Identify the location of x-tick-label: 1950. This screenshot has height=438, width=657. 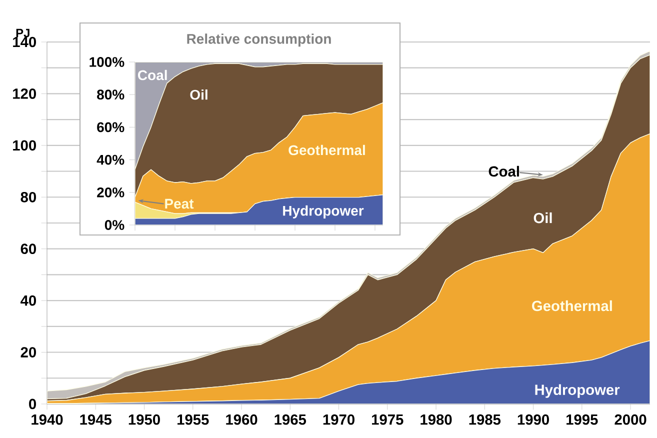
(144, 419).